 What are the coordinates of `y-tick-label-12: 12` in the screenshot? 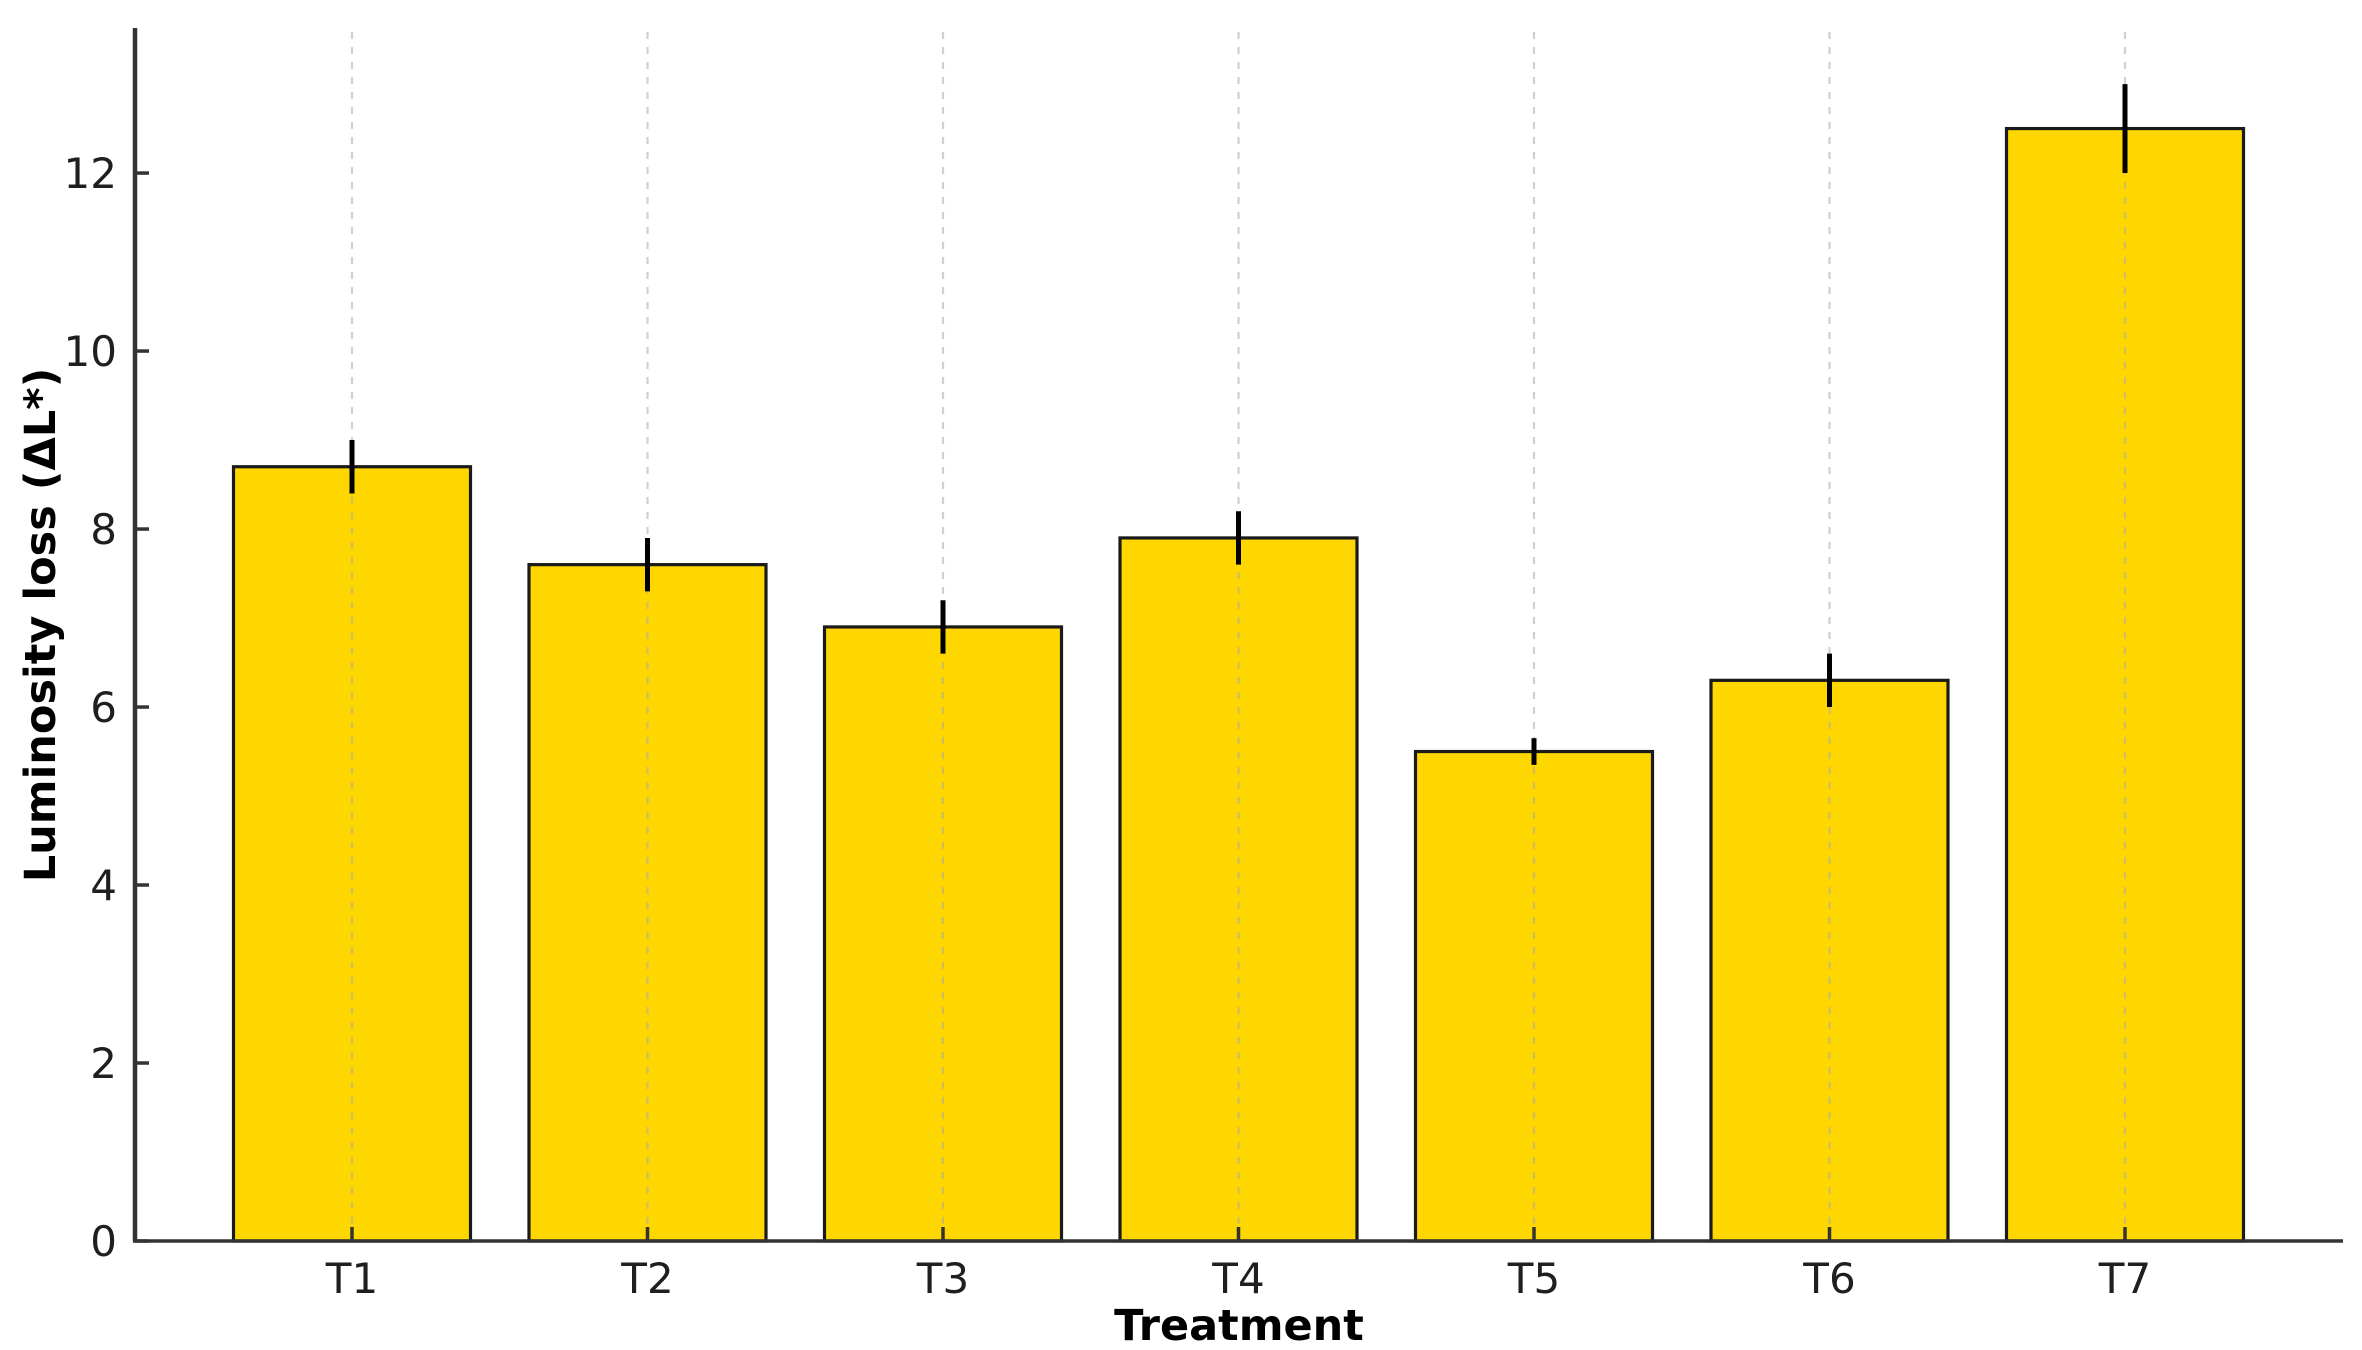 It's located at (90, 173).